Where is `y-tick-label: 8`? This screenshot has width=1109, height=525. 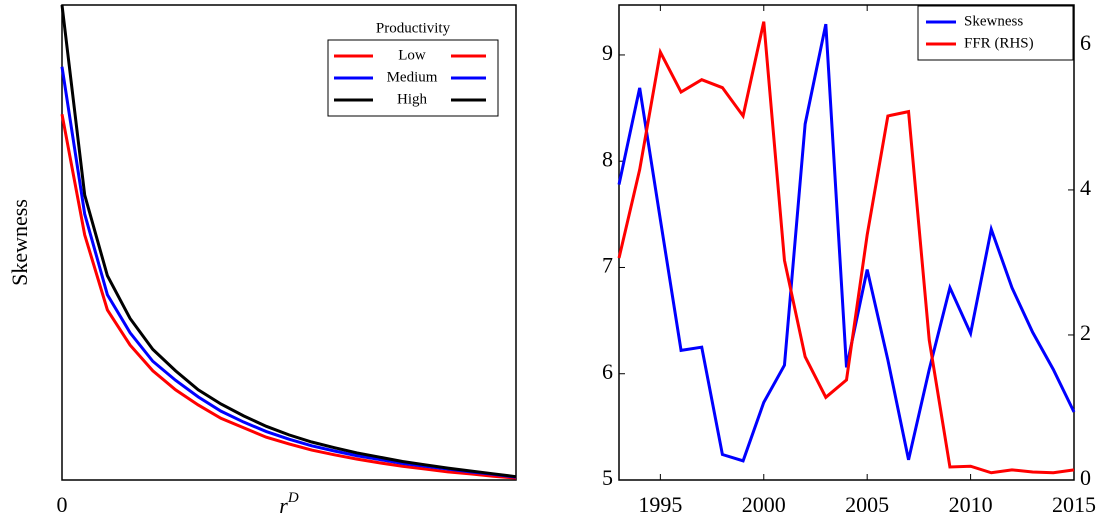
y-tick-label: 8 is located at coordinates (607, 158).